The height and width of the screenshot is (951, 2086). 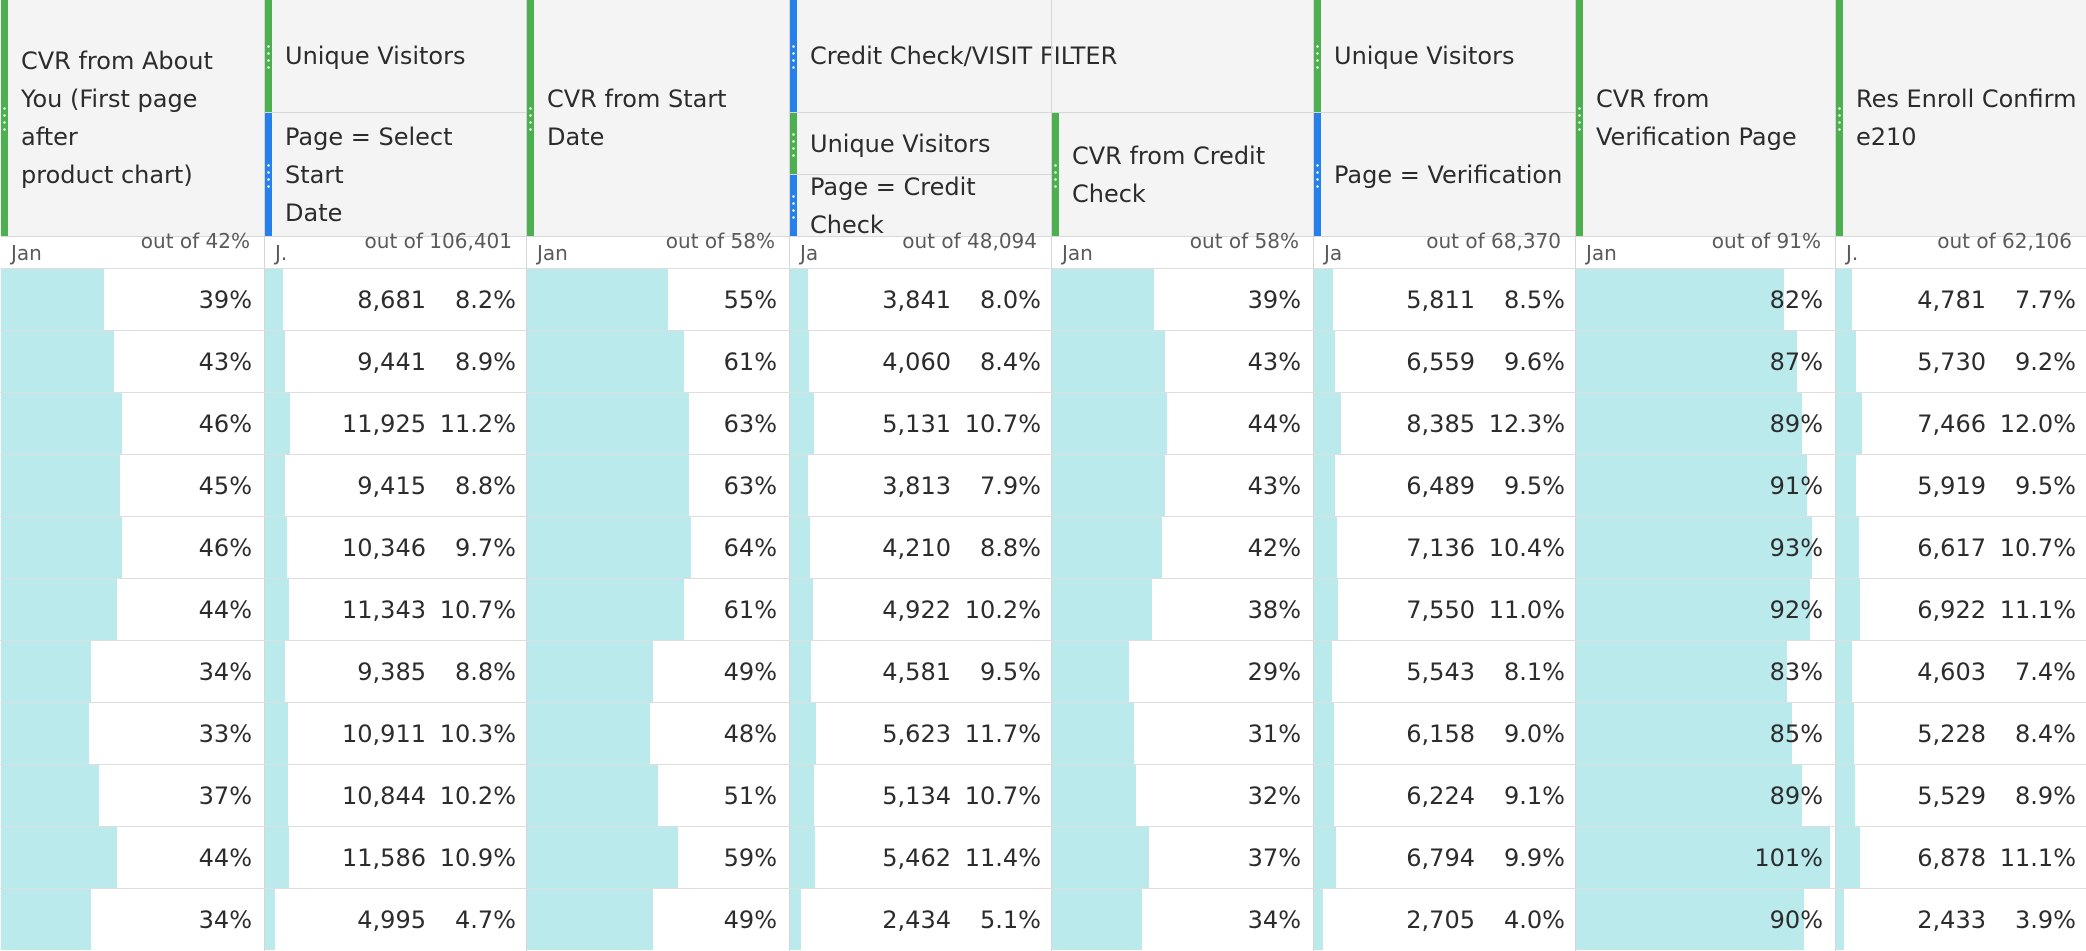 I want to click on table-cell: 55%, so click(x=658, y=299).